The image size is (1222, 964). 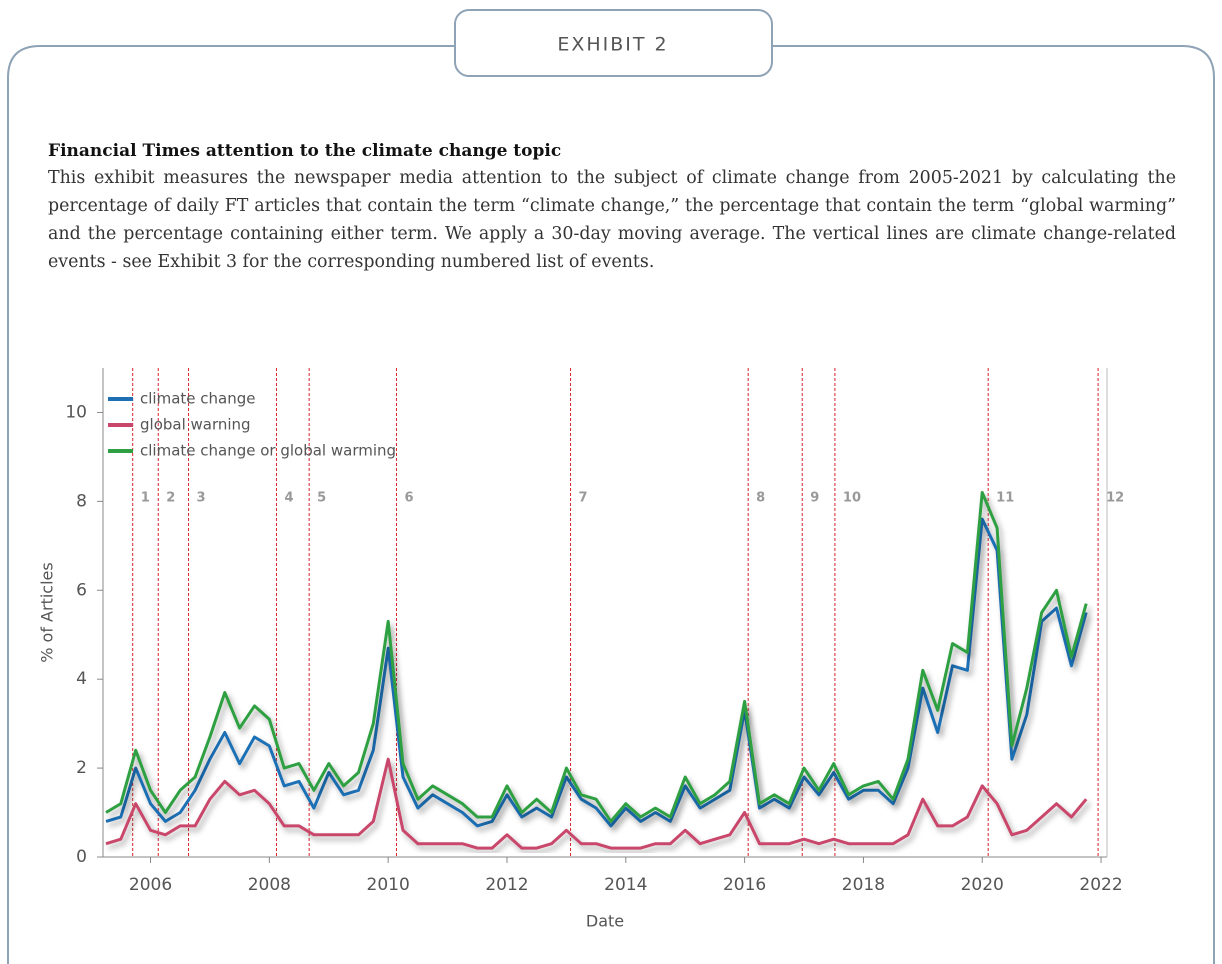 What do you see at coordinates (388, 885) in the screenshot?
I see `x-tick-label: 2010` at bounding box center [388, 885].